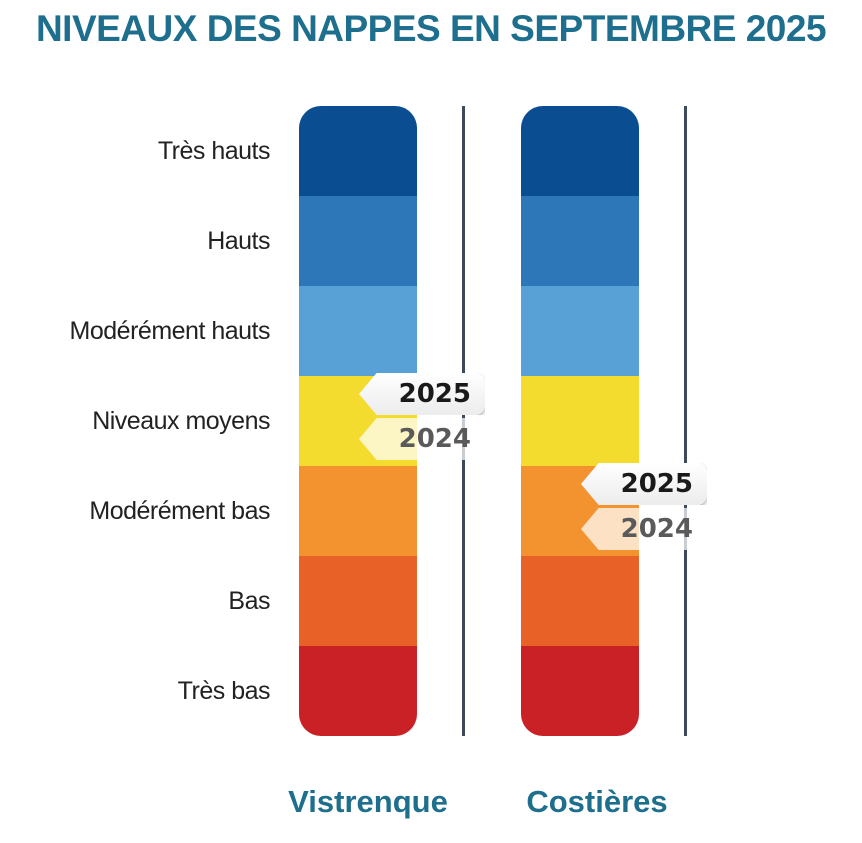 The image size is (862, 843). What do you see at coordinates (170, 331) in the screenshot?
I see `level-label: Modérément hauts` at bounding box center [170, 331].